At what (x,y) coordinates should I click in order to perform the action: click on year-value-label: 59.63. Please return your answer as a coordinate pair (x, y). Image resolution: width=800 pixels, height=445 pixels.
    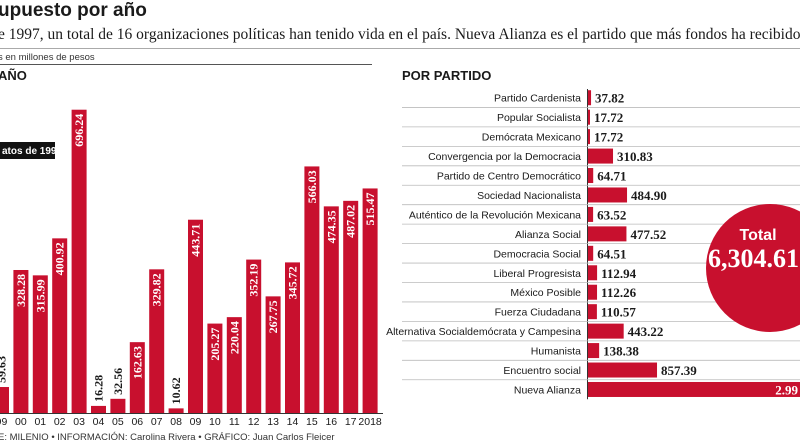
    Looking at the image, I should click on (4, 369).